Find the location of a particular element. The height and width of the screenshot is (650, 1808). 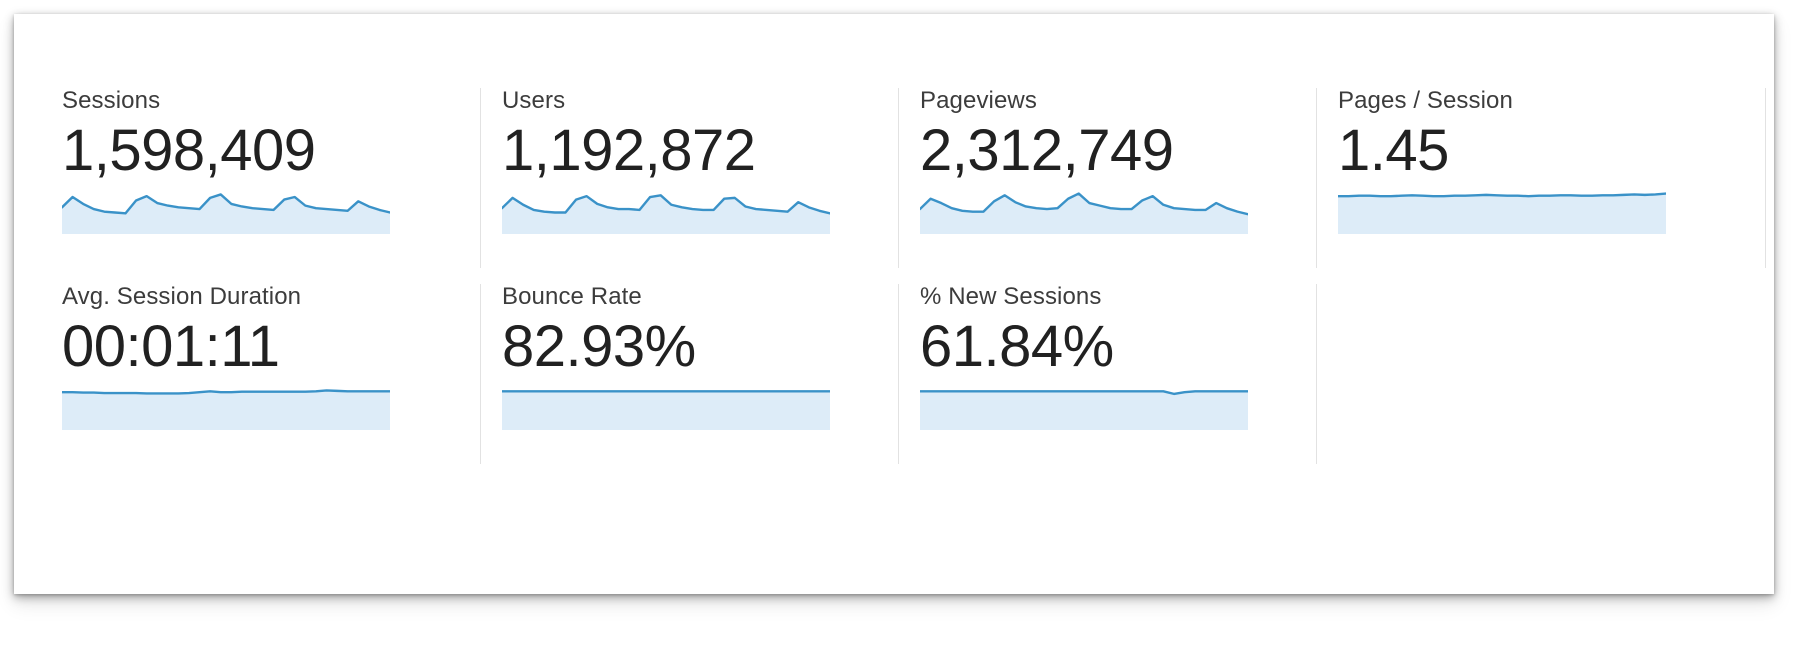

metric-label: % New Sessions is located at coordinates (1011, 296).